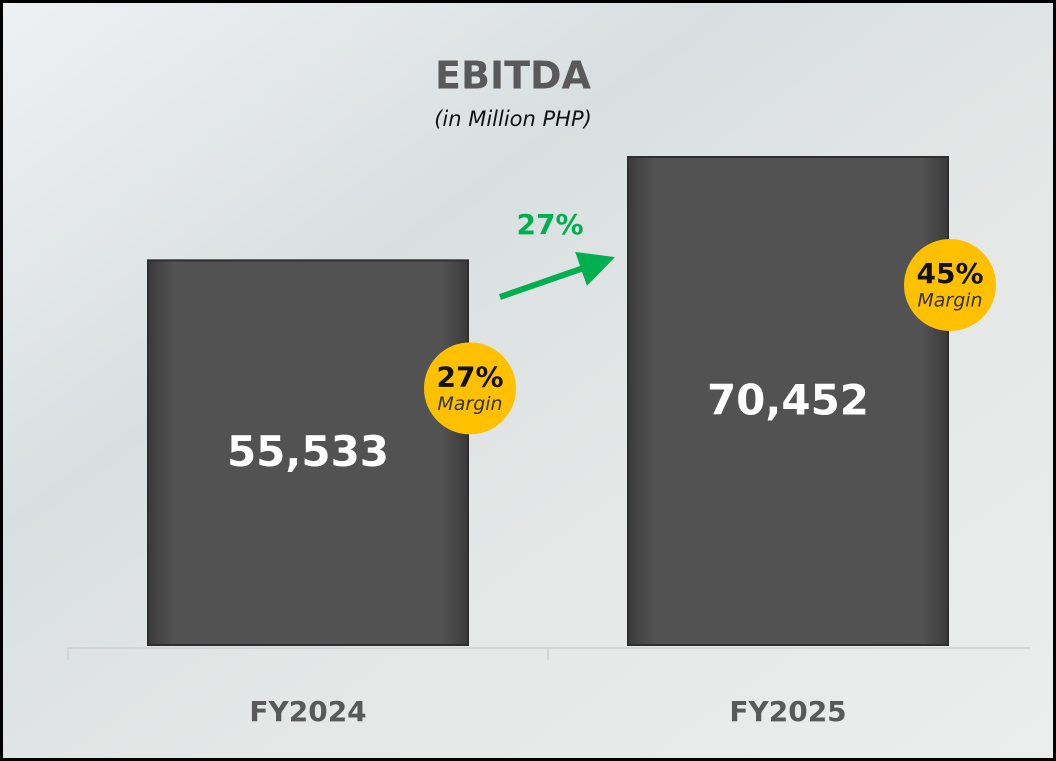 The width and height of the screenshot is (1056, 761). Describe the element at coordinates (307, 711) in the screenshot. I see `x-tick-label: FY2024` at that location.